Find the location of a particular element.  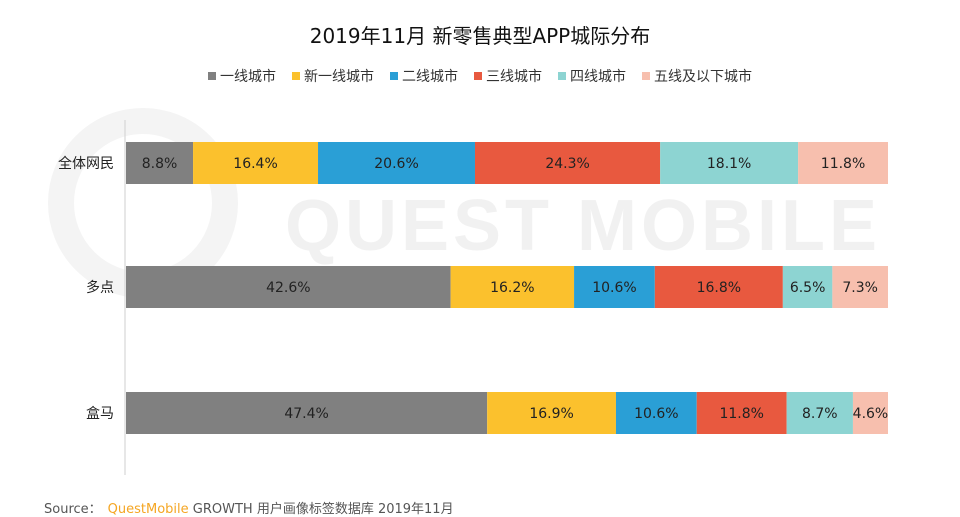

legend-item: 新一线城市 is located at coordinates (333, 76).